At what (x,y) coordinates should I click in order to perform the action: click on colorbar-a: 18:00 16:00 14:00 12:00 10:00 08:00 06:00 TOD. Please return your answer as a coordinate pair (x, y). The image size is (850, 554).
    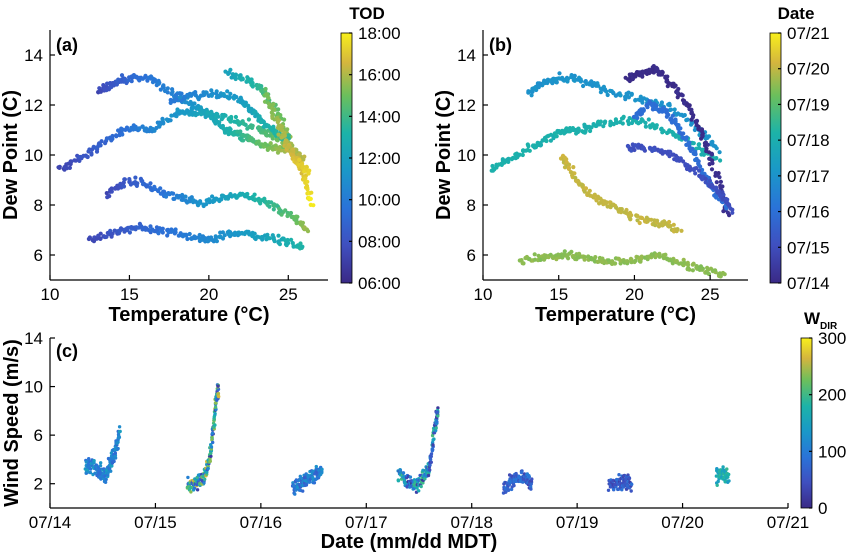
    Looking at the image, I should click on (370, 148).